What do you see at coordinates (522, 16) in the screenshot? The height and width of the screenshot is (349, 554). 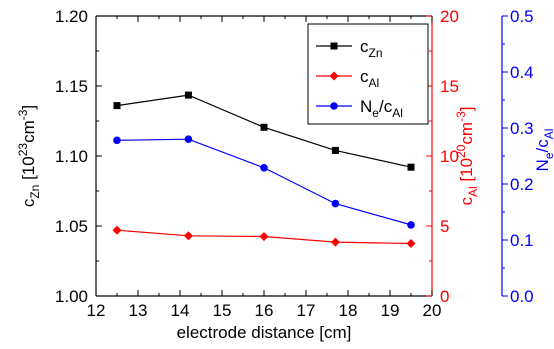 I see `ratio-tick-label: 0.5` at bounding box center [522, 16].